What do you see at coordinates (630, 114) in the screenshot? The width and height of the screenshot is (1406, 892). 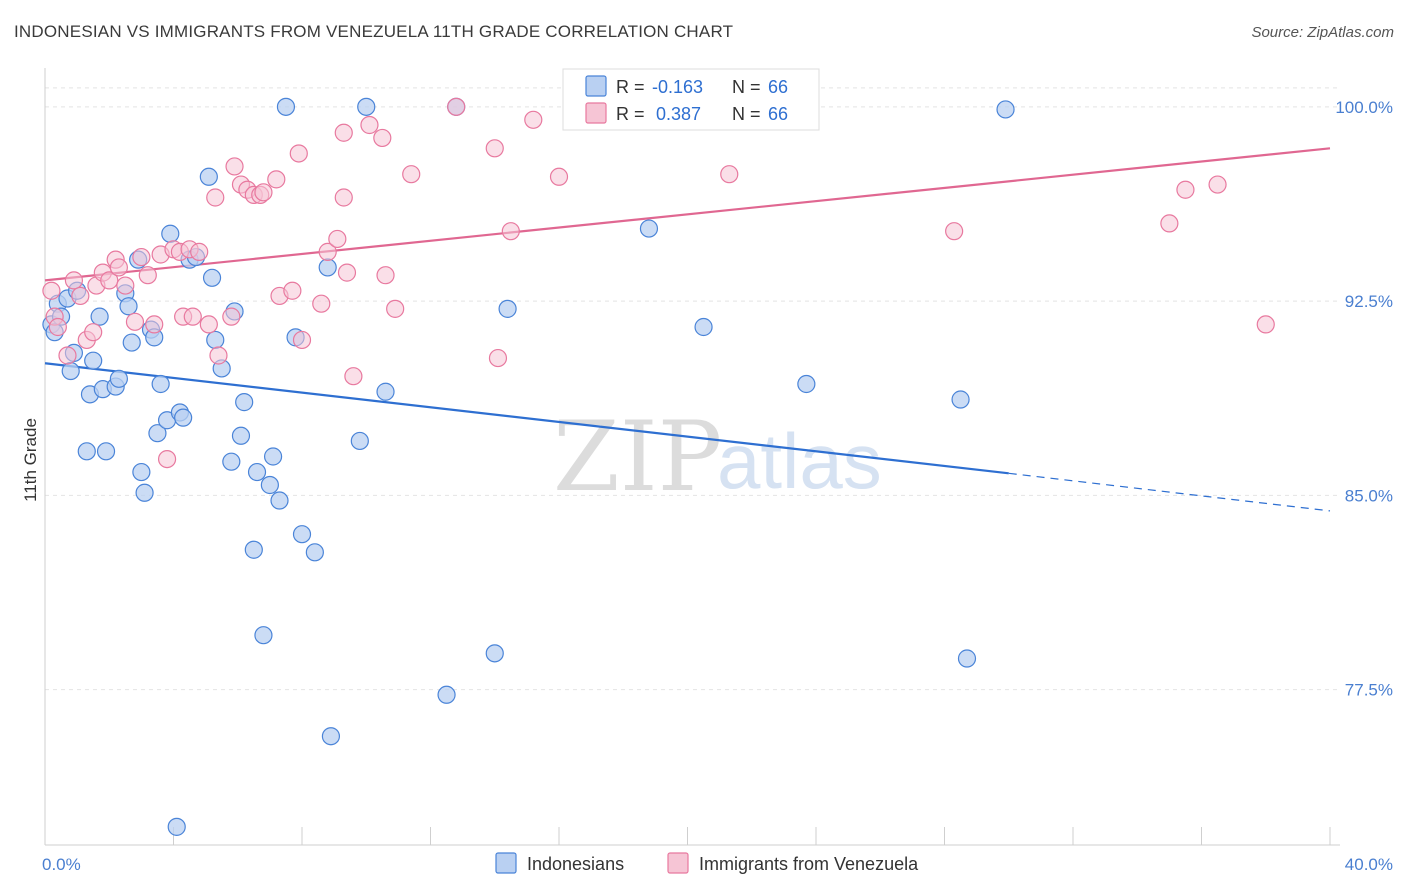 I see `stats-r-label-2: R =` at bounding box center [630, 114].